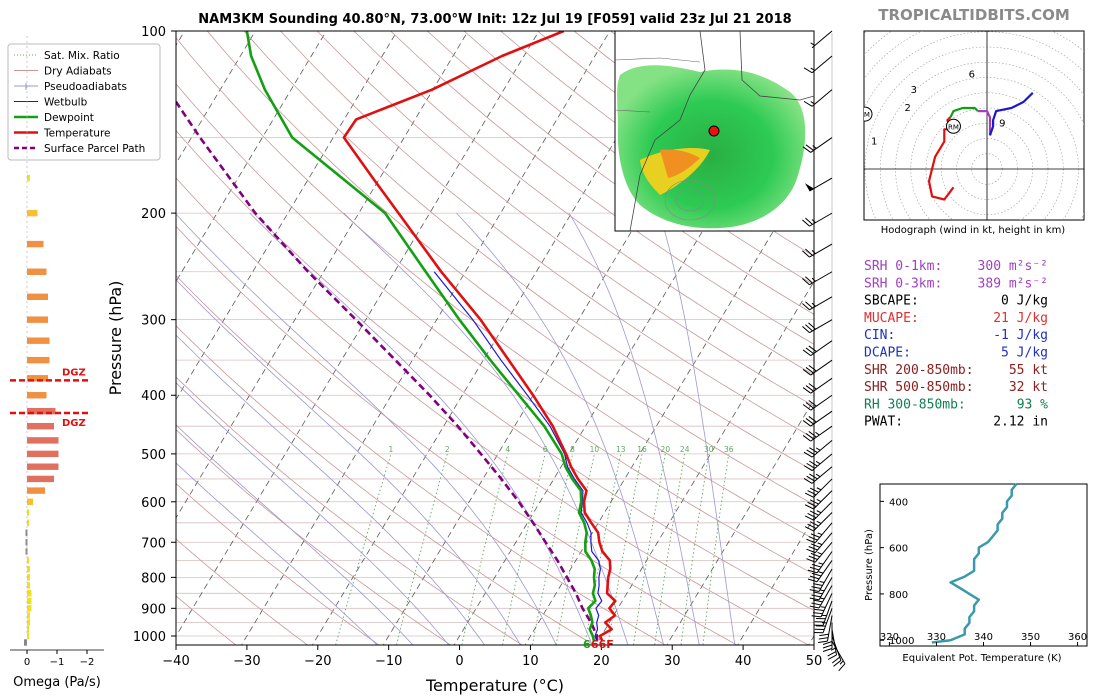 The height and width of the screenshot is (700, 1100). Describe the element at coordinates (216, 98) in the screenshot. I see `isotherm-line` at that location.